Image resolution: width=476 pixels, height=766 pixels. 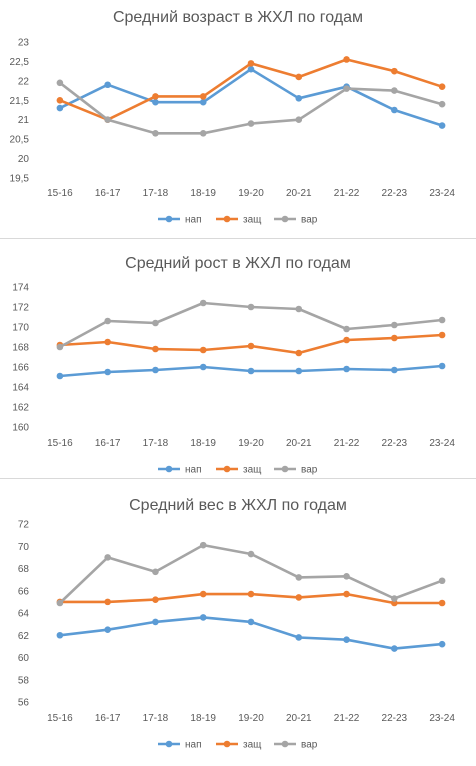 I want to click on y-tick-label: 170, so click(x=20, y=328).